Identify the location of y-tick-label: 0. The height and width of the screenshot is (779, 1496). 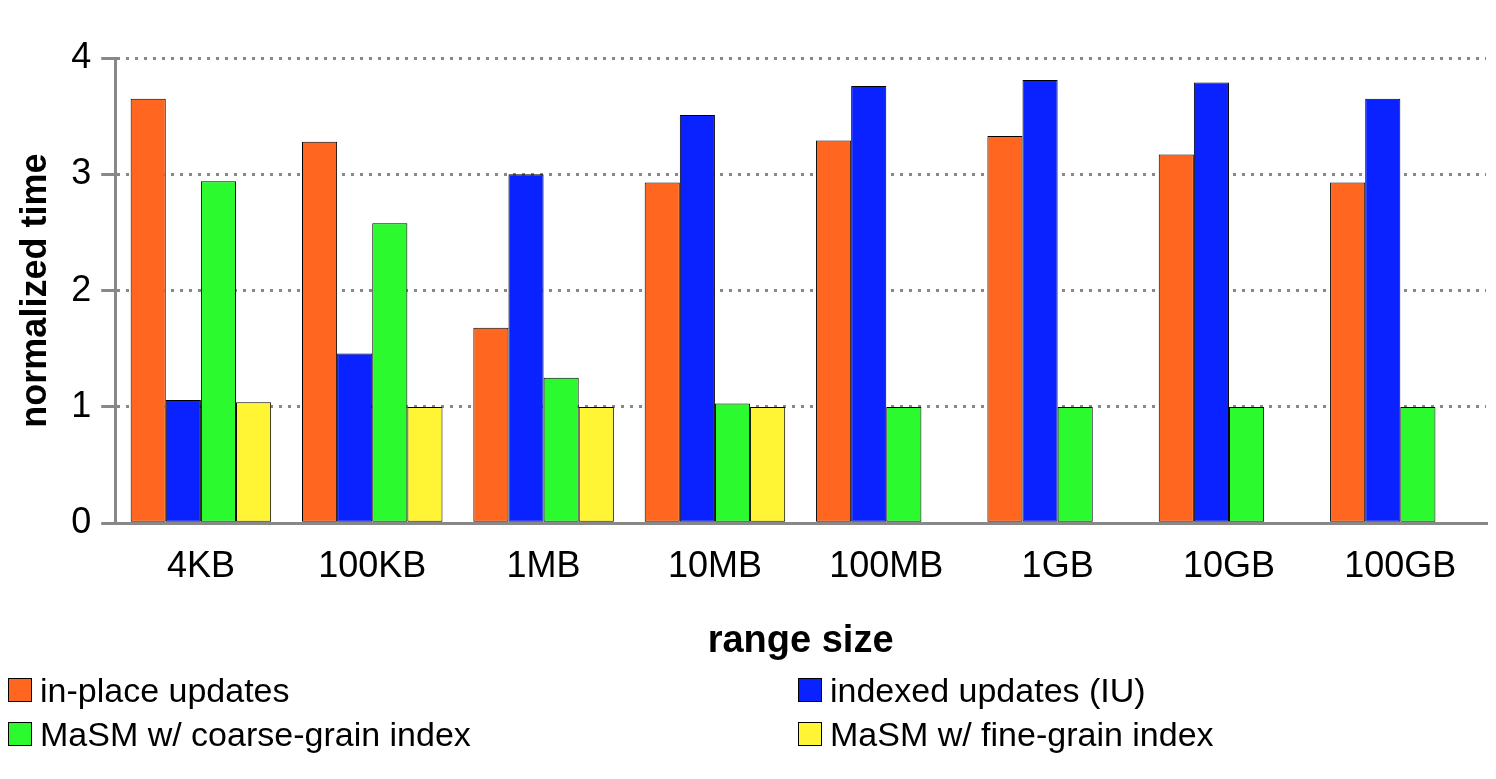
(81, 521).